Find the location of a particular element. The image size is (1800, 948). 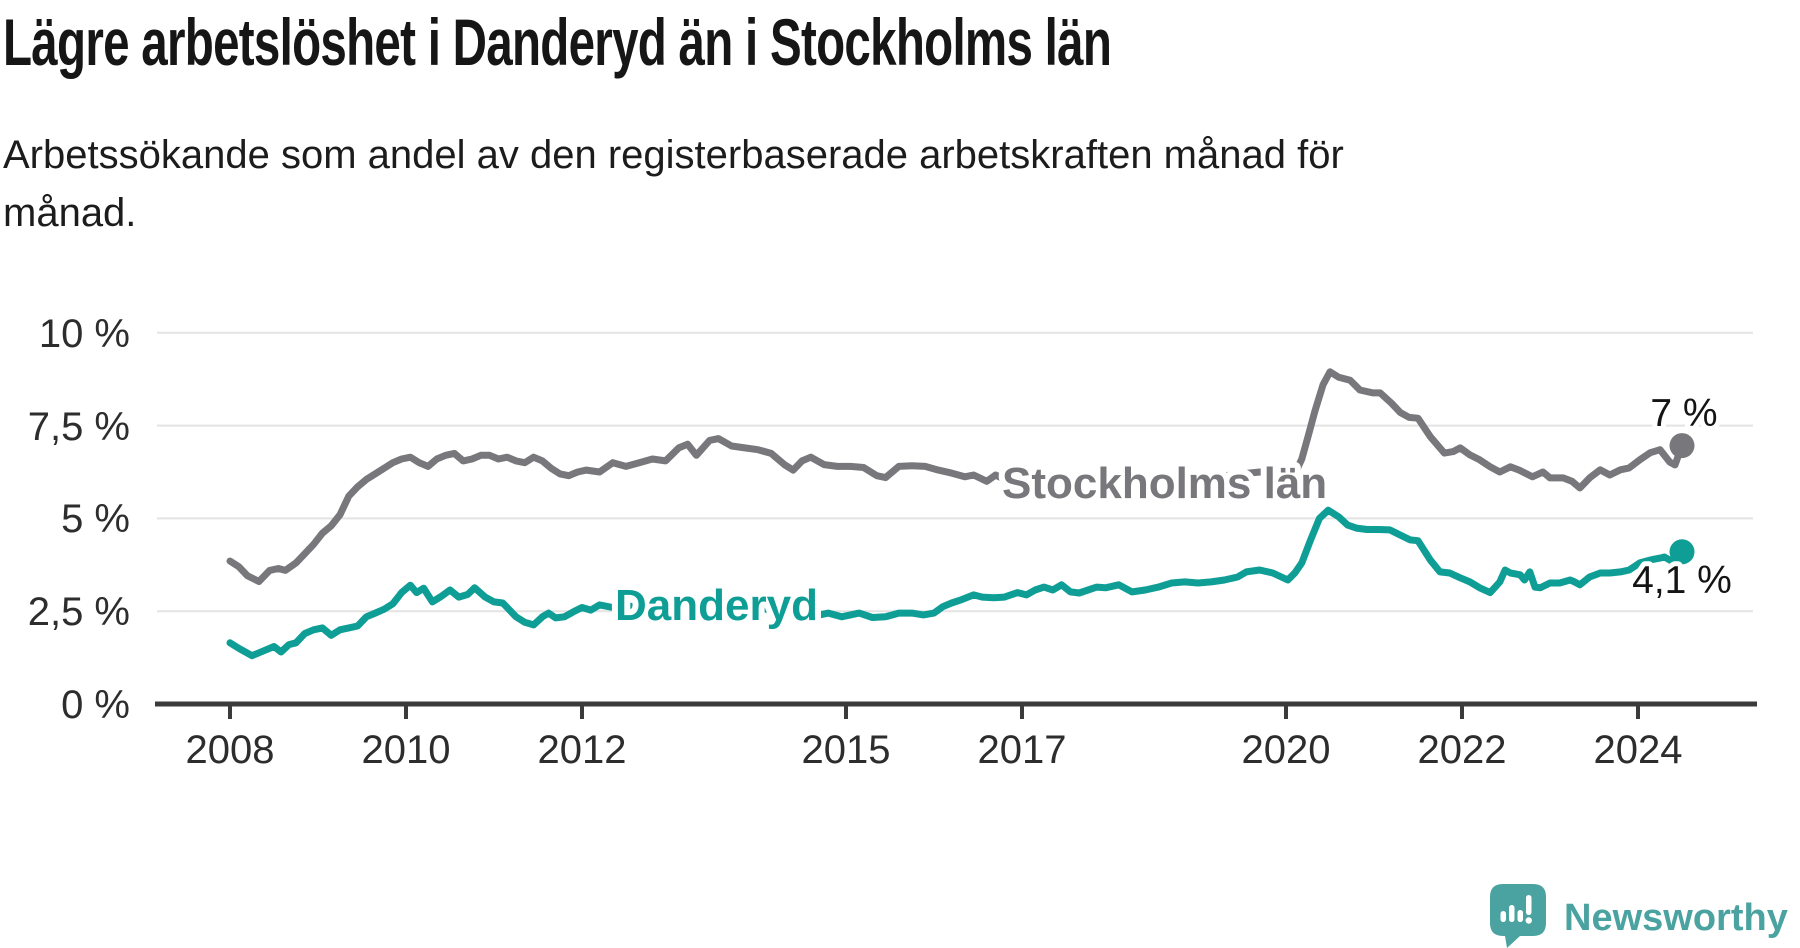

end-dot-danderyd is located at coordinates (1682, 552).